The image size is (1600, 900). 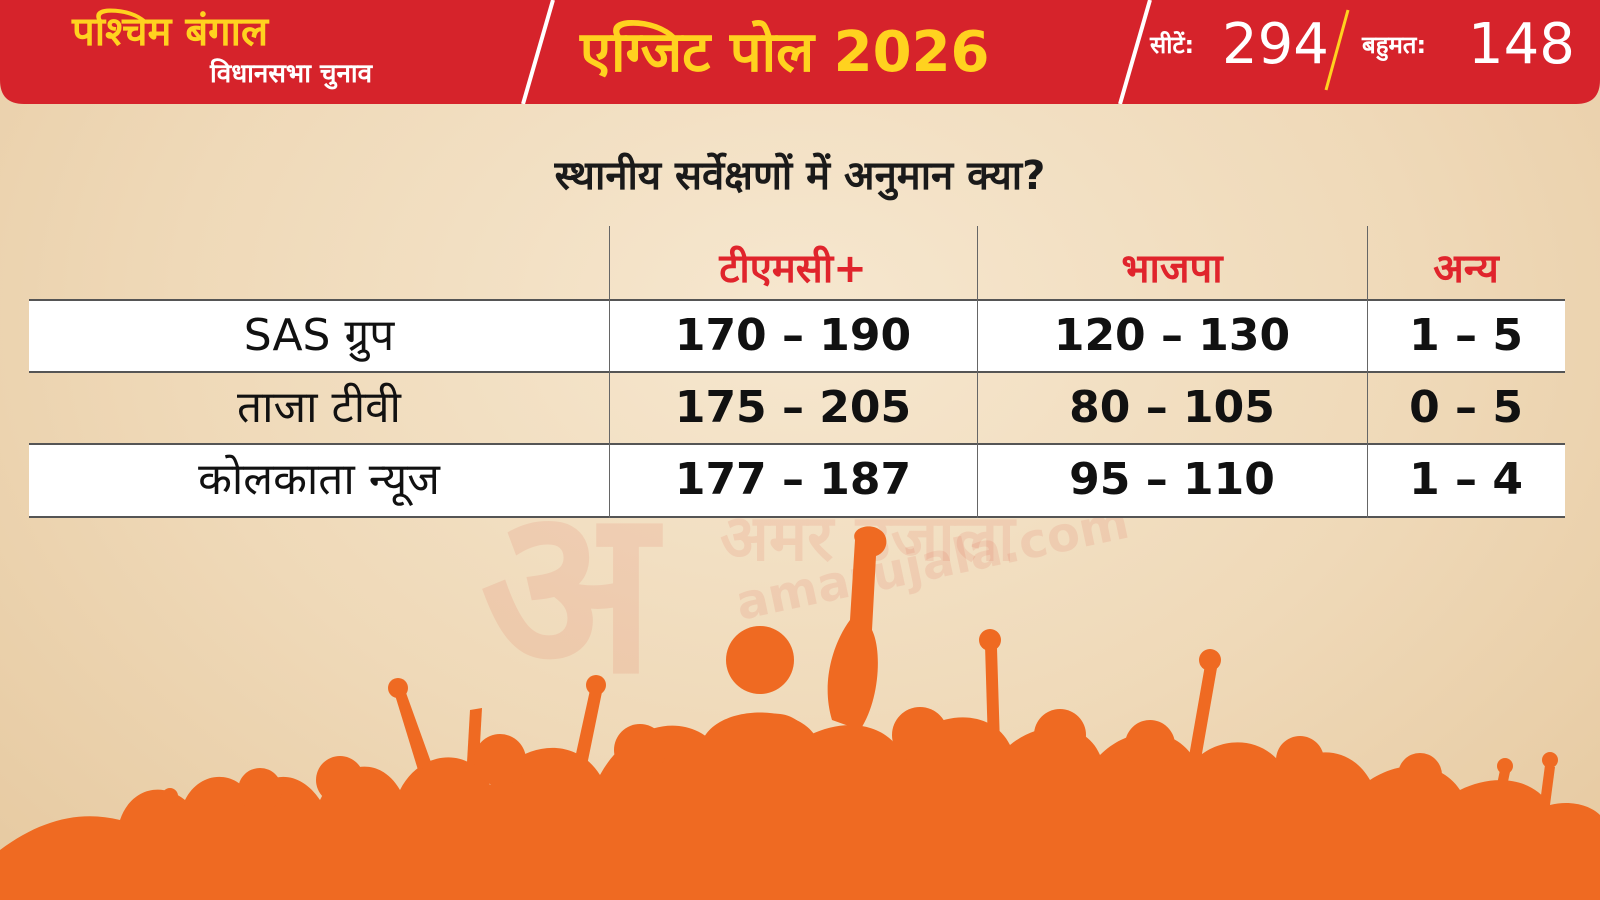 What do you see at coordinates (1466, 479) in the screenshot?
I see `cell-kolkata-others: 1 – 4` at bounding box center [1466, 479].